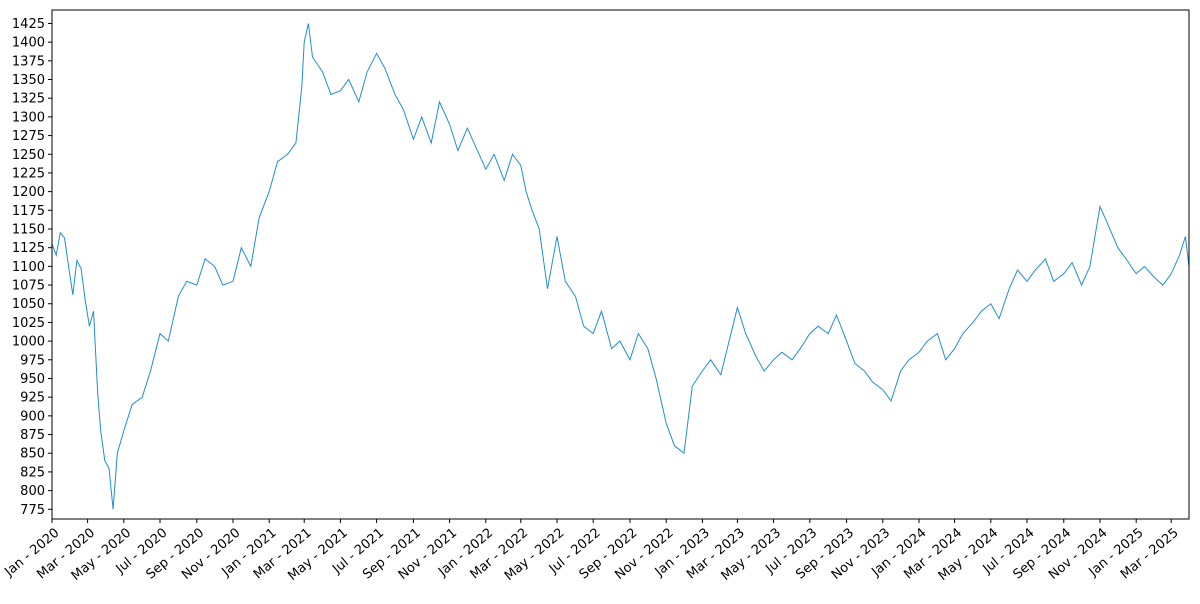  I want to click on y-tick-label: 975, so click(32, 360).